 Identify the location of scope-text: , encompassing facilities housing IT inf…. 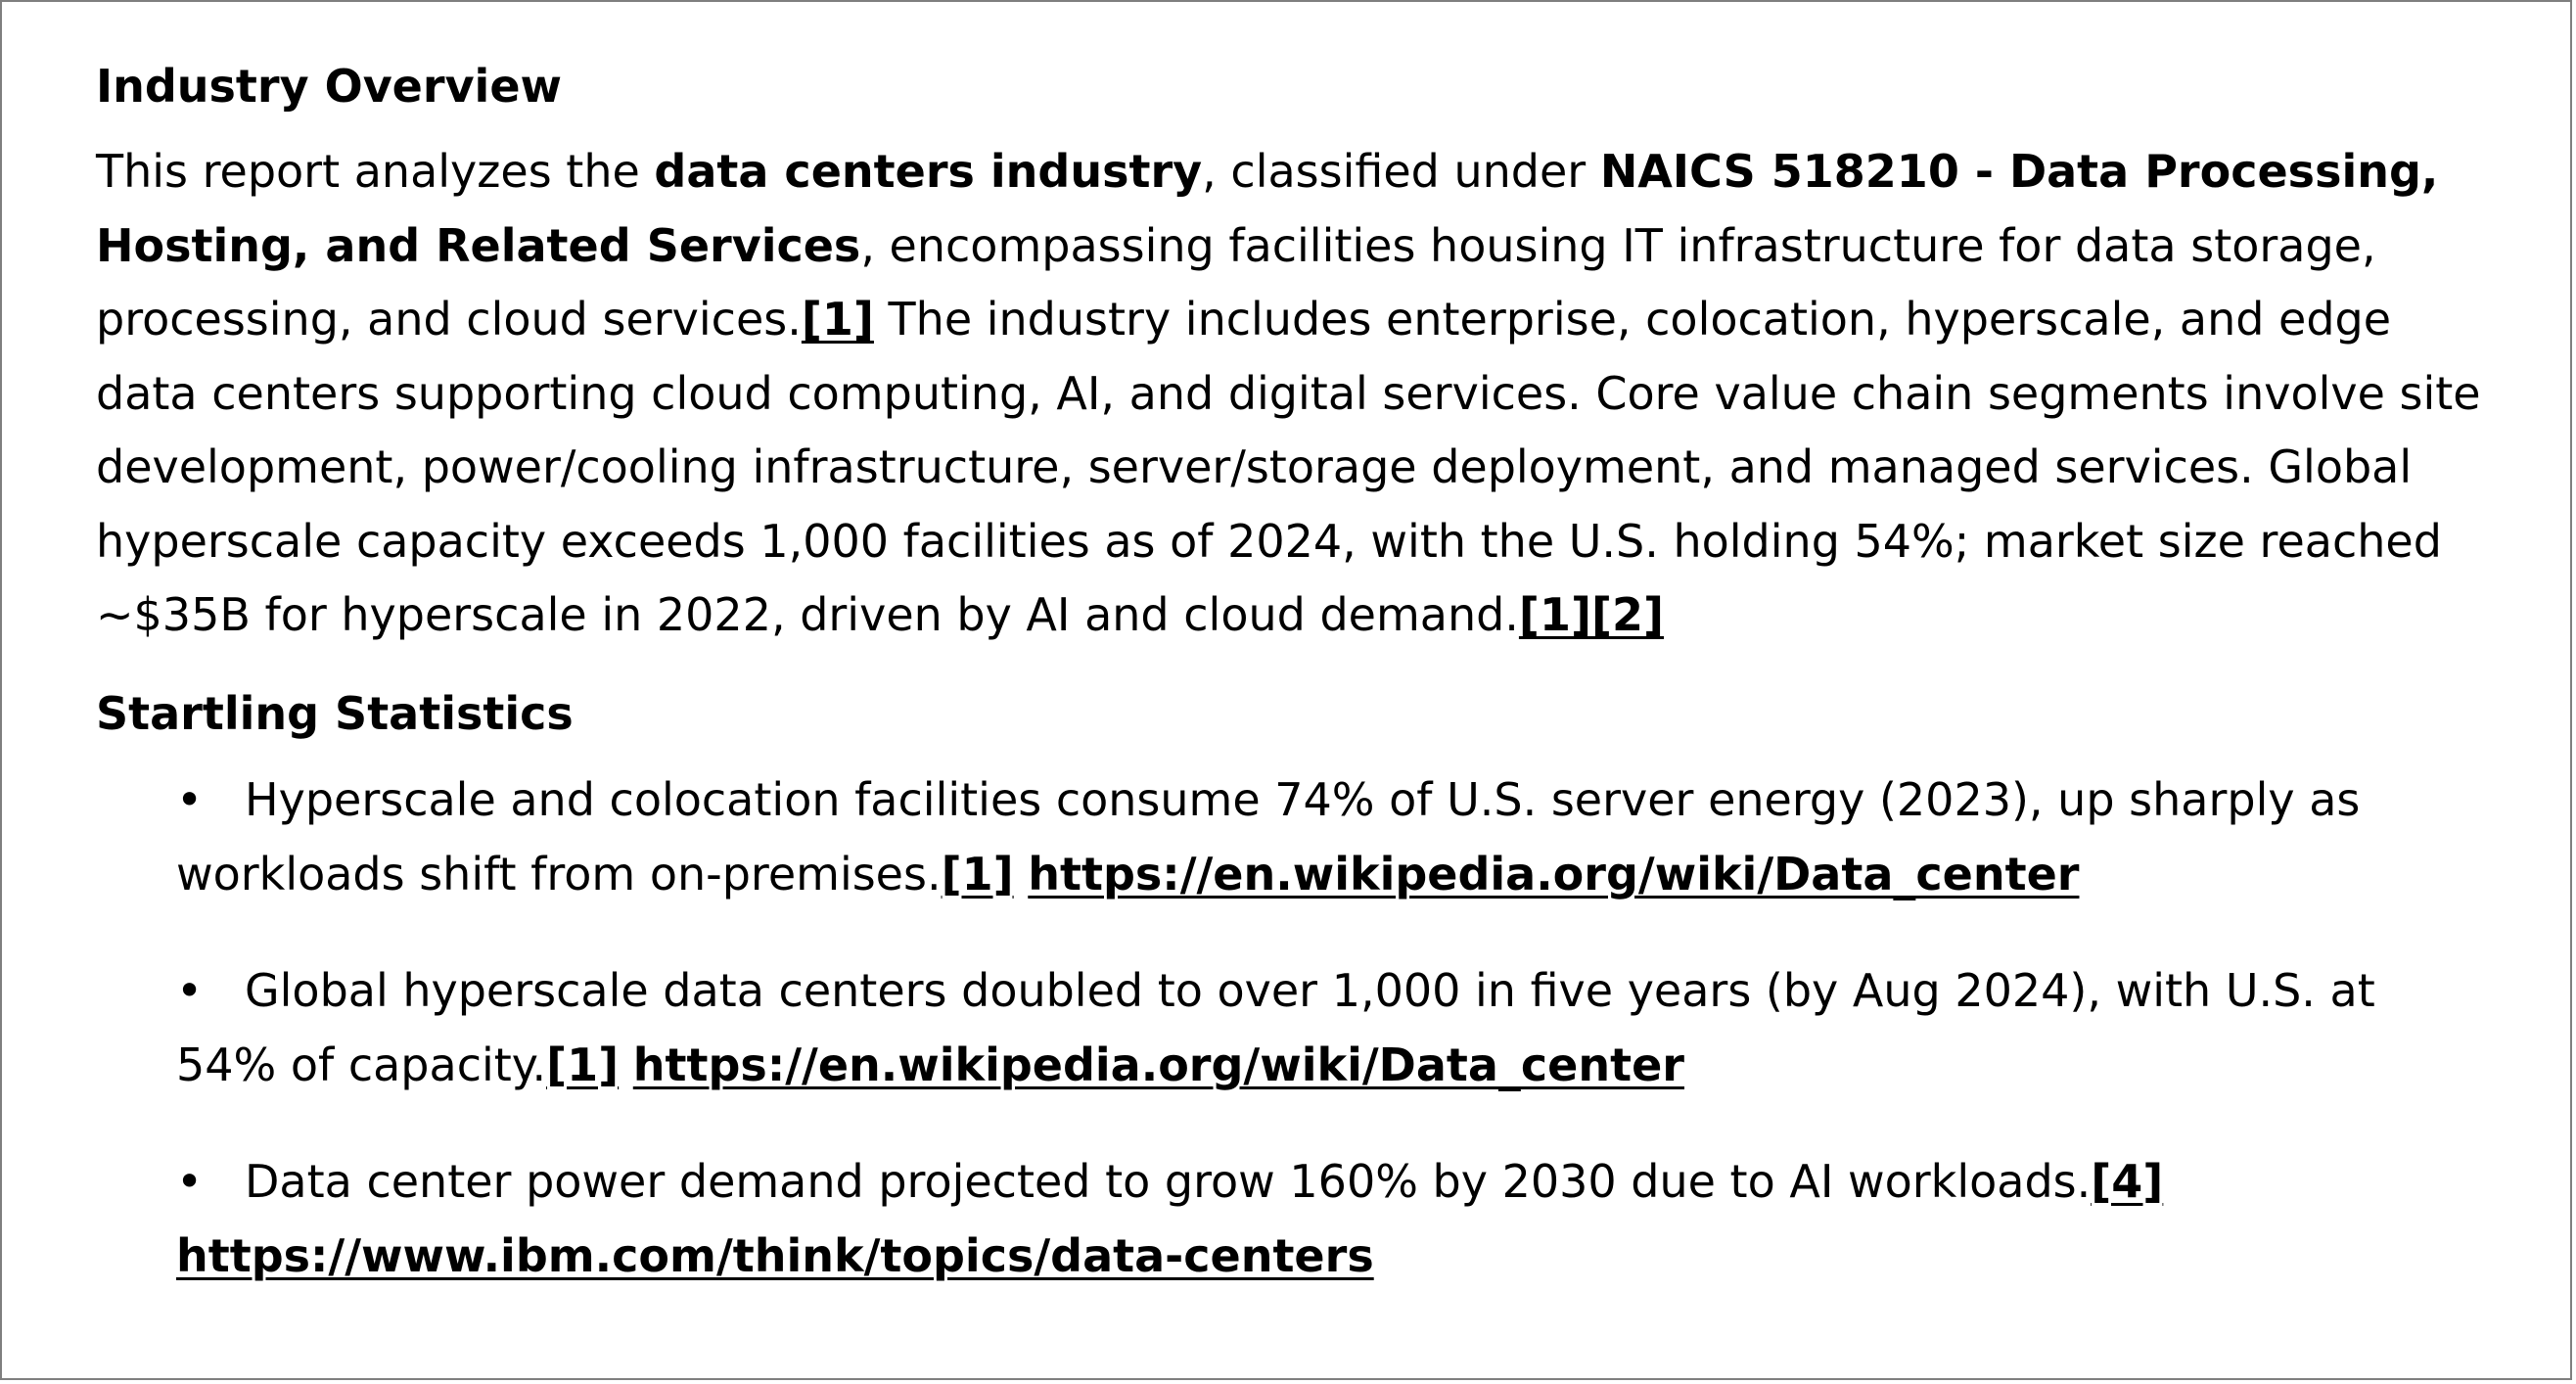
(1236, 282).